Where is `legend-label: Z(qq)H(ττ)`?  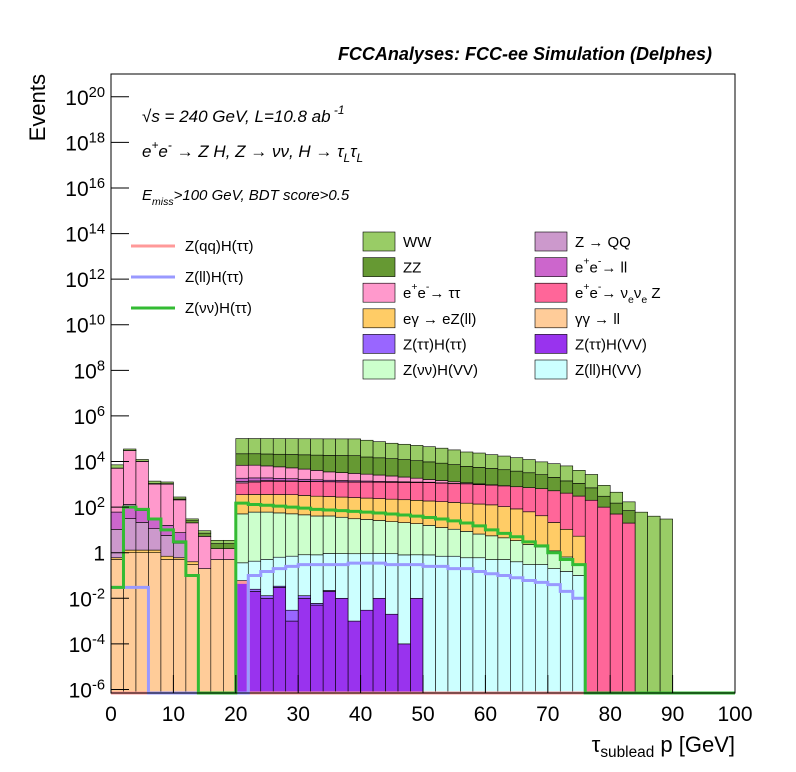 legend-label: Z(qq)H(ττ) is located at coordinates (219, 246).